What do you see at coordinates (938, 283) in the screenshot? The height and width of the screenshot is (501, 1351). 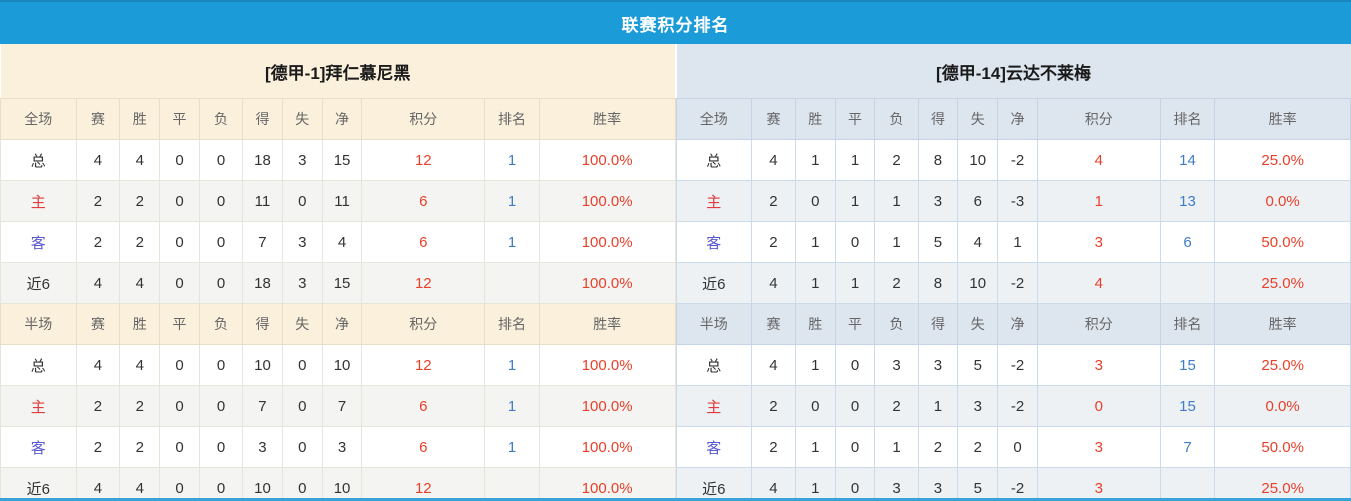 I see `stat-cell: 8` at bounding box center [938, 283].